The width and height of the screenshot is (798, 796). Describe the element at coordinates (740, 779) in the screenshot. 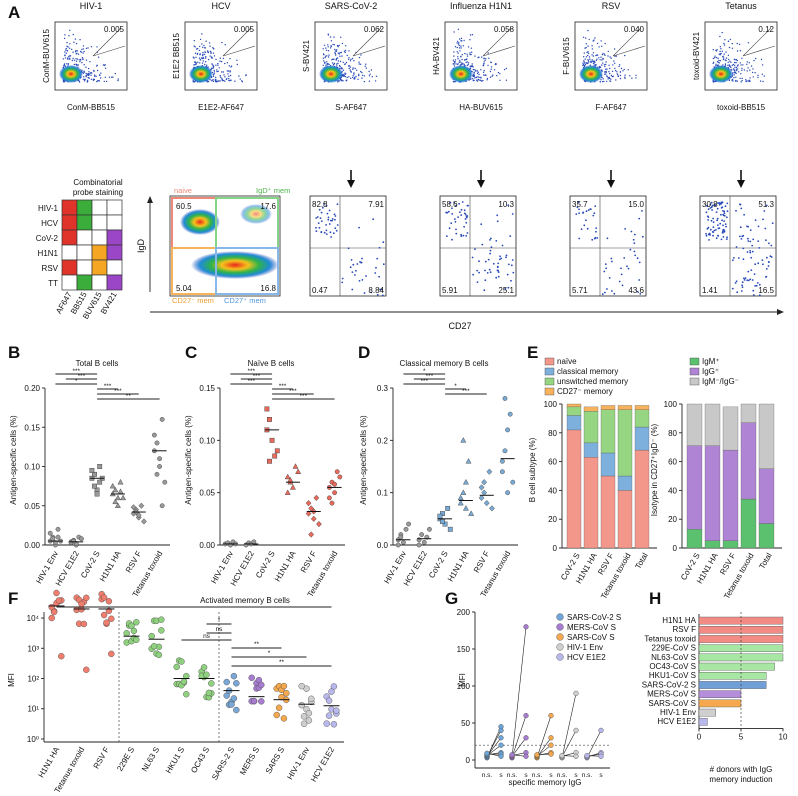

I see `panel-h-xlabel-2: memory induction` at that location.